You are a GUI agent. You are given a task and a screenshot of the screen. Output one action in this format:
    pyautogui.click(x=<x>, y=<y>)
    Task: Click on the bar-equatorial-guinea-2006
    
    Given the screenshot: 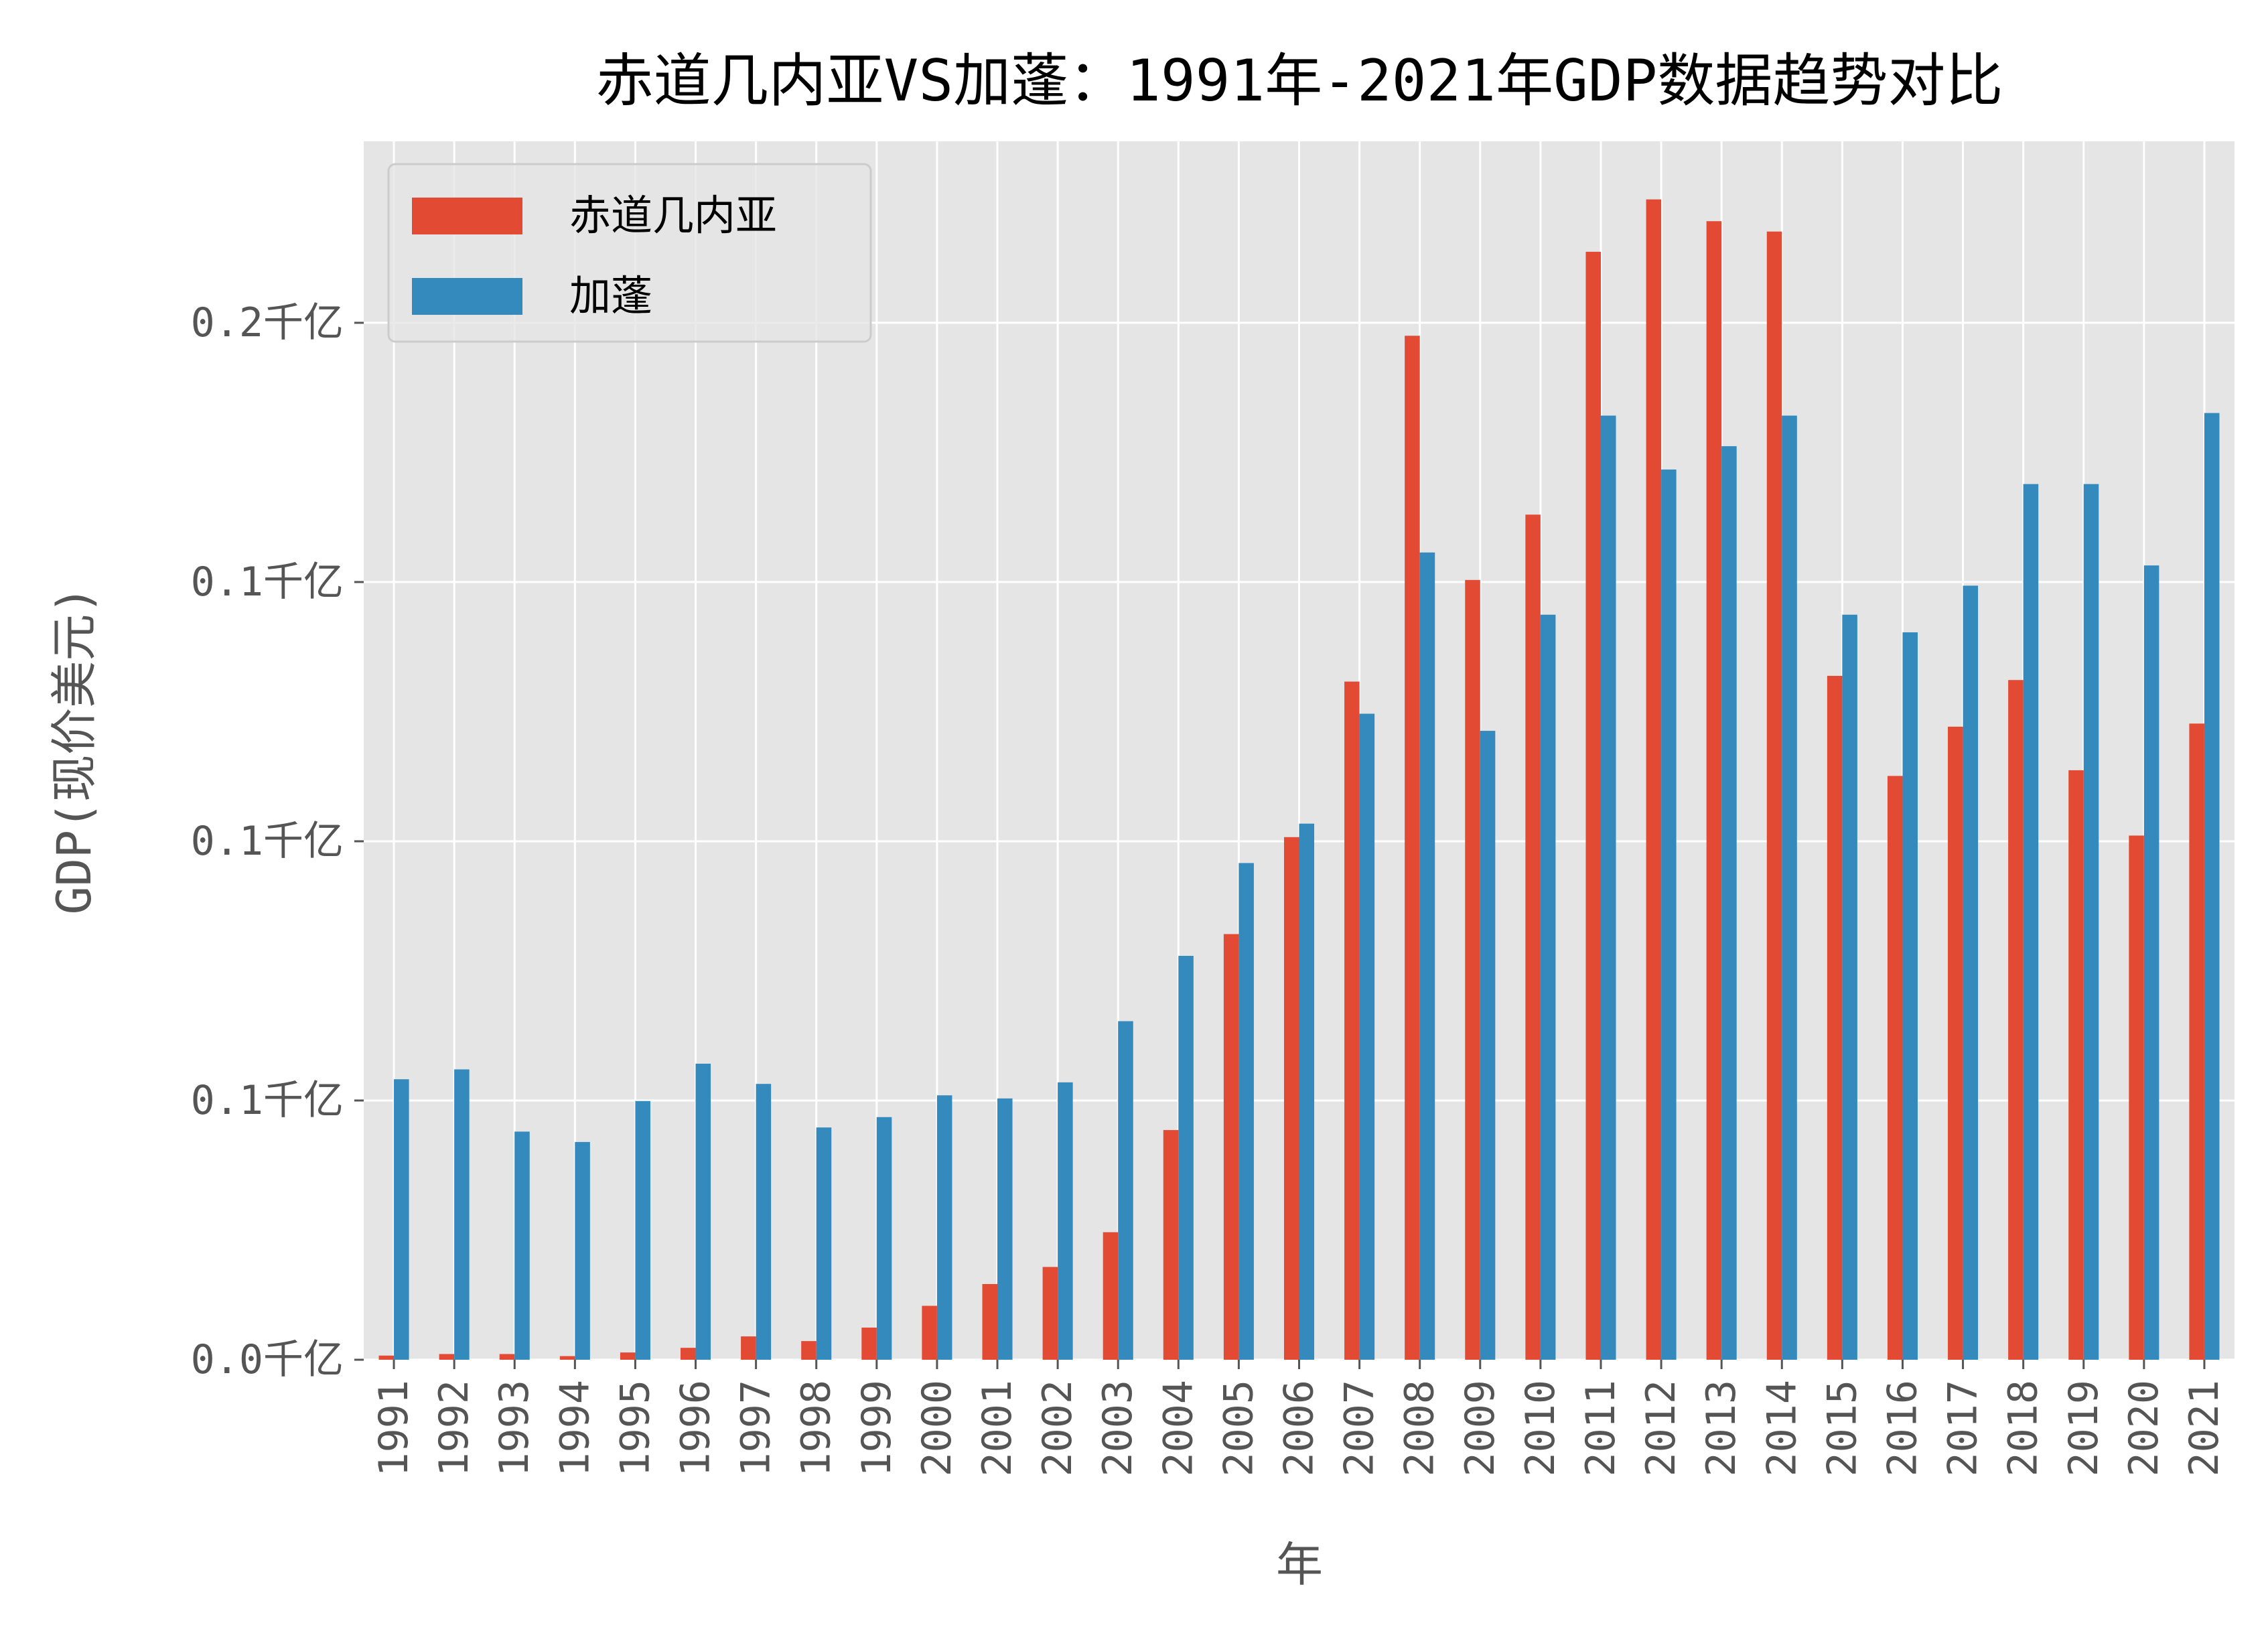 What is the action you would take?
    pyautogui.click(x=1291, y=1098)
    